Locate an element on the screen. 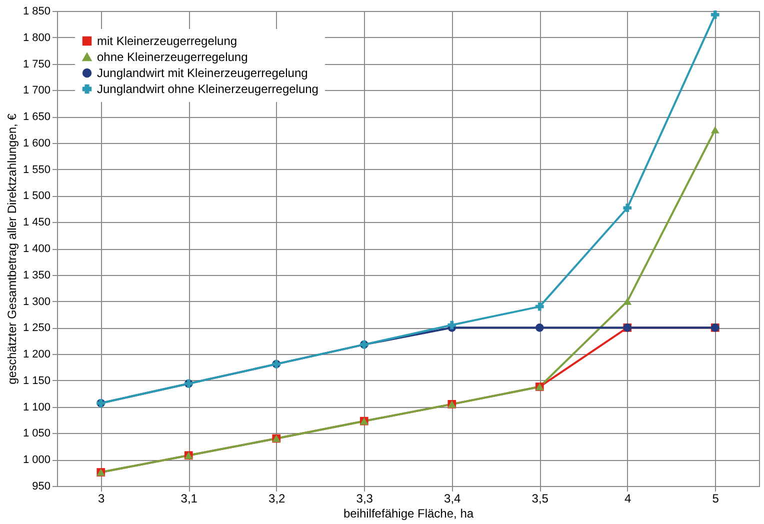  y-tick-label: 1 750 is located at coordinates (36, 64).